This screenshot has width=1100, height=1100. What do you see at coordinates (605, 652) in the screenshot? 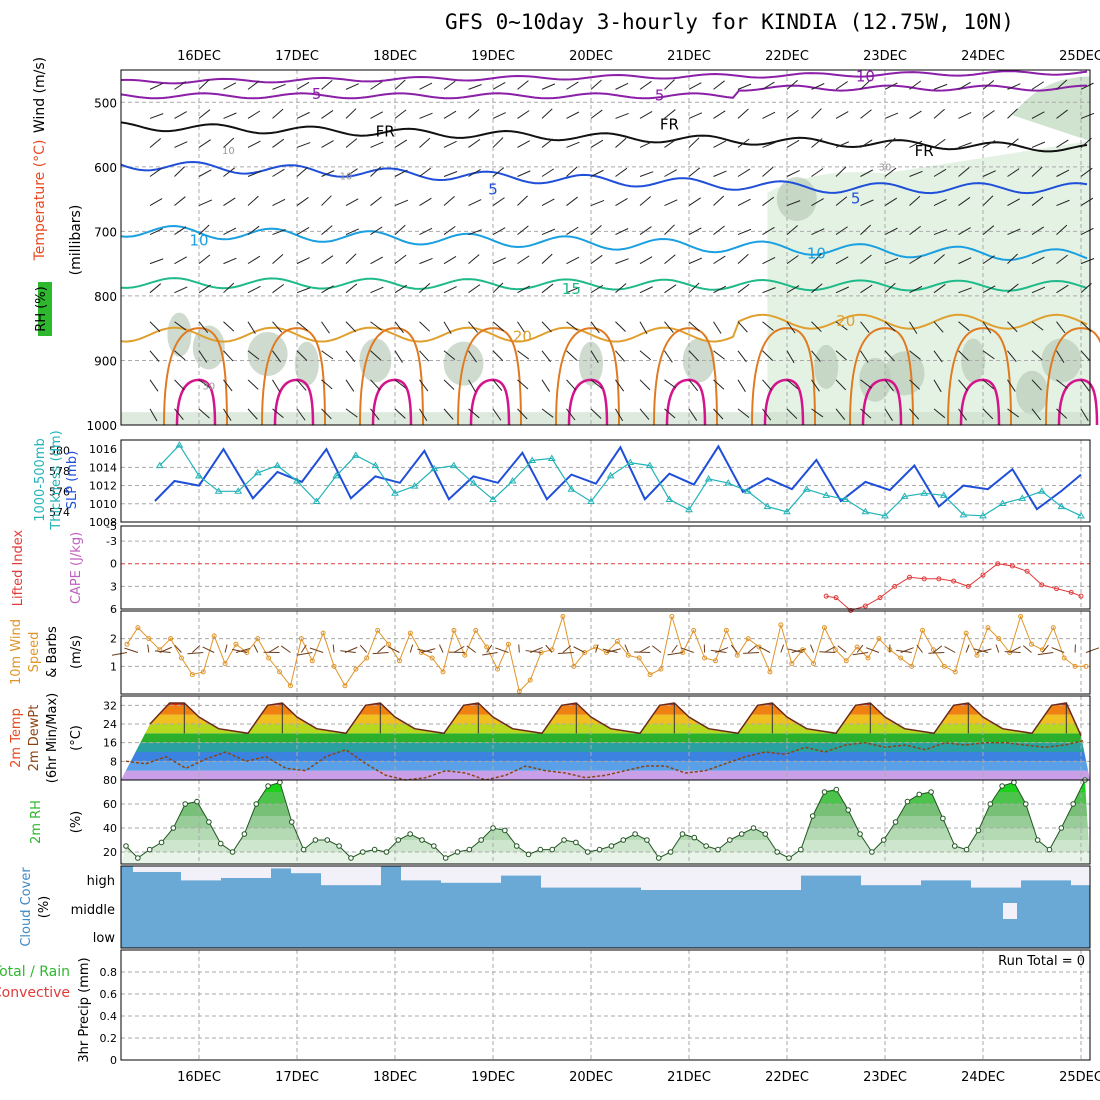
I see `wind10-frame` at bounding box center [605, 652].